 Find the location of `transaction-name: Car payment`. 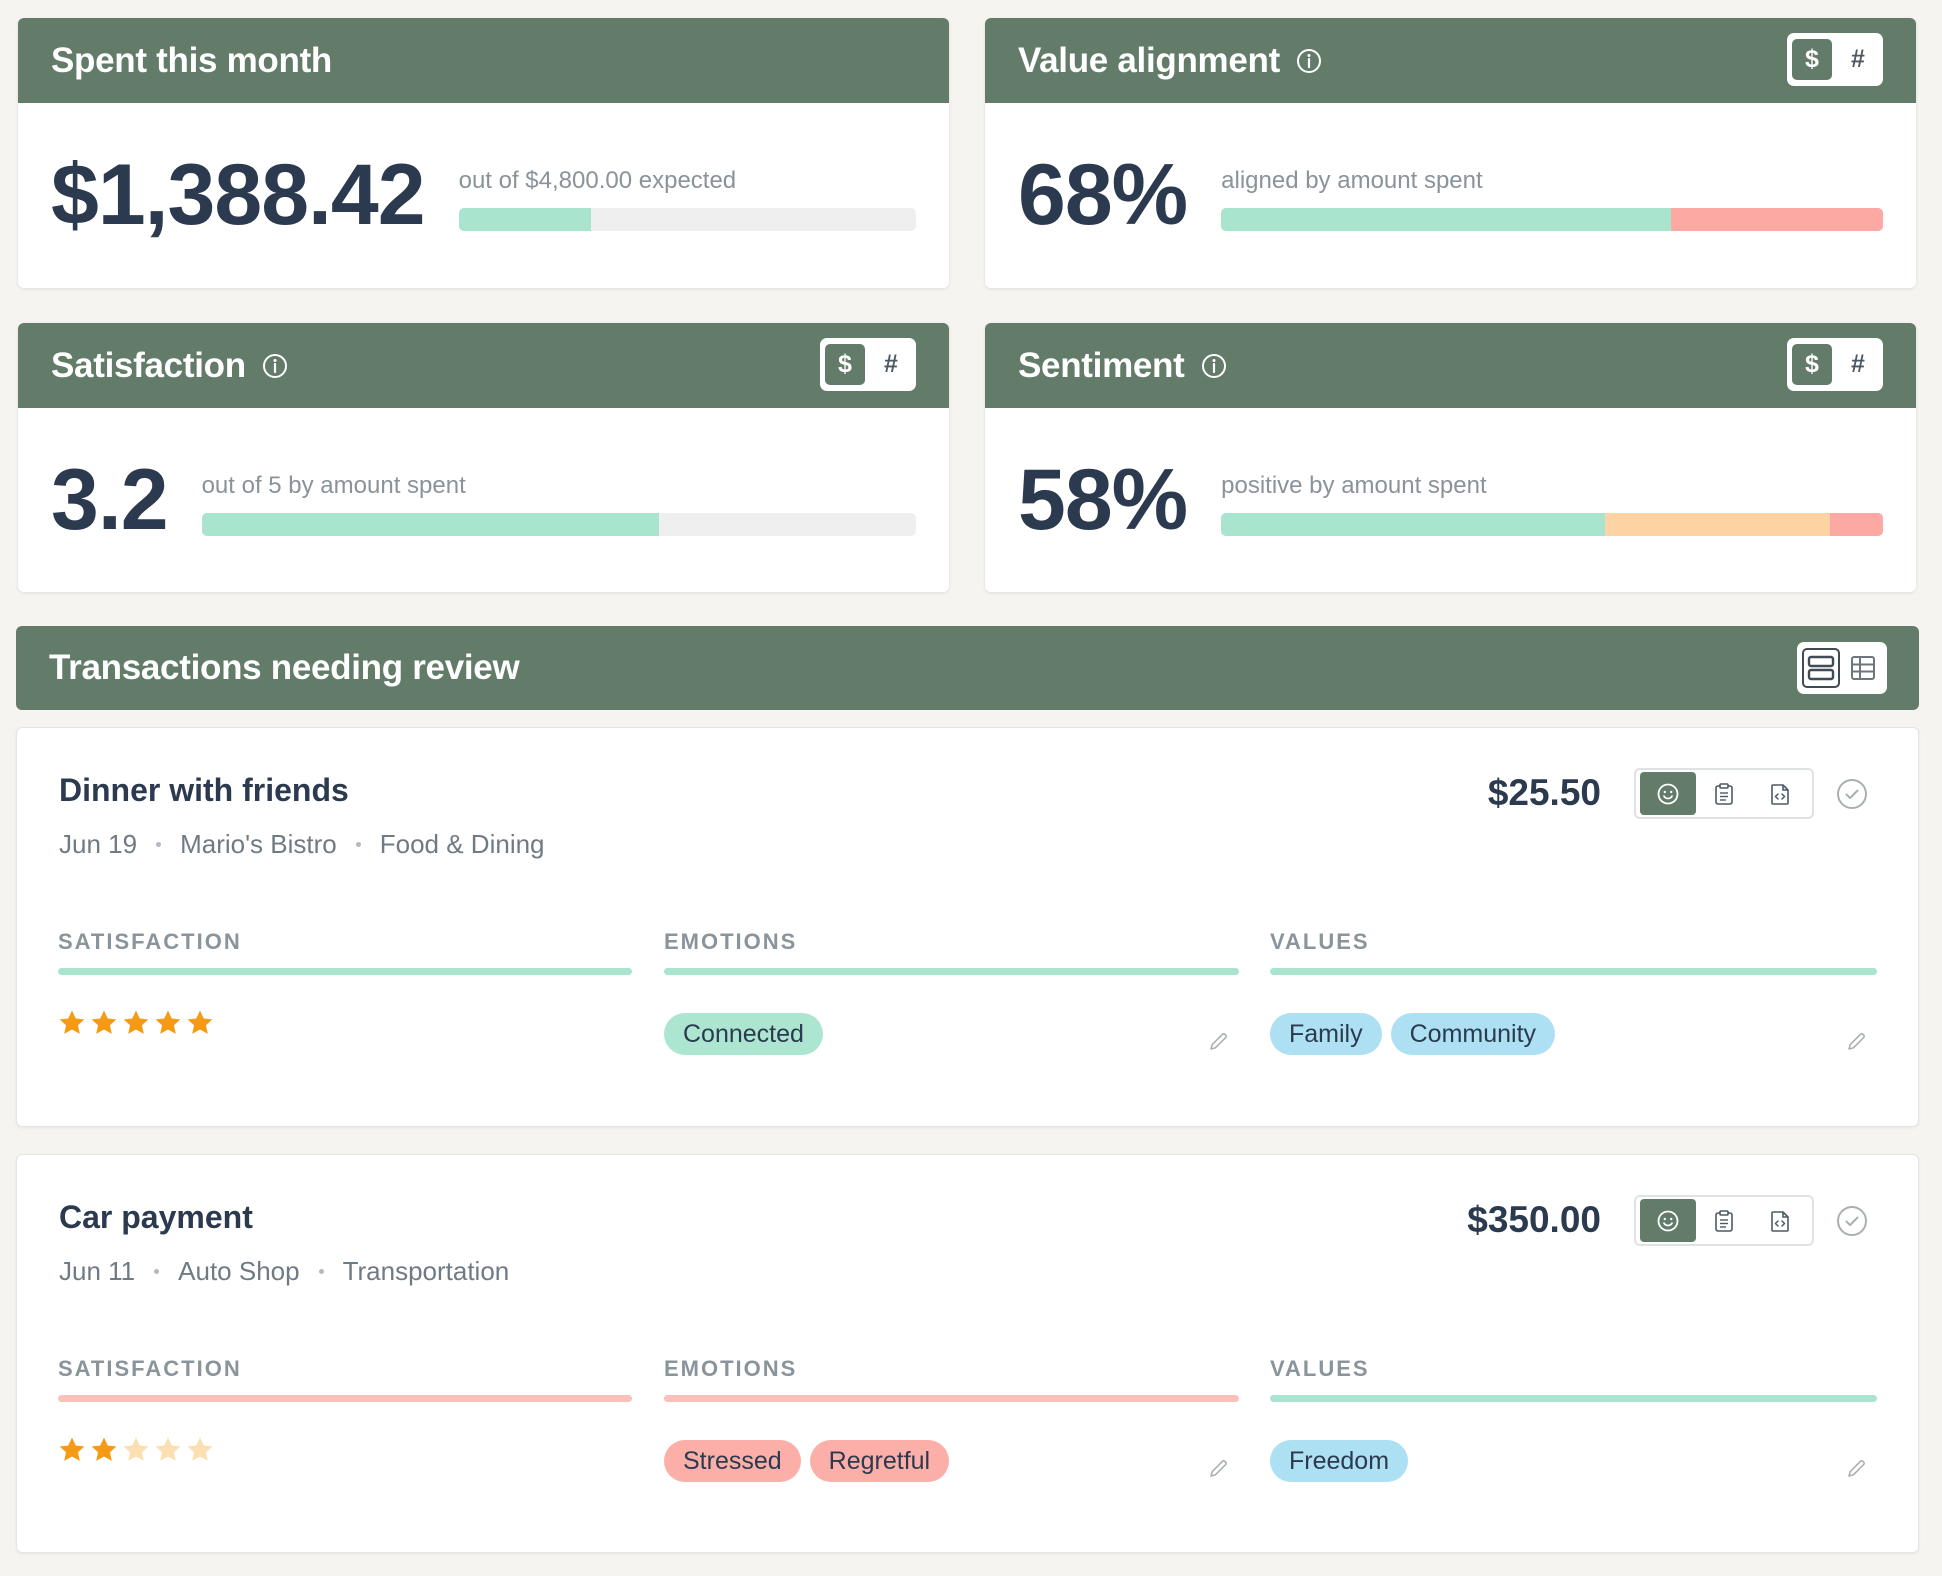

transaction-name: Car payment is located at coordinates (156, 1217).